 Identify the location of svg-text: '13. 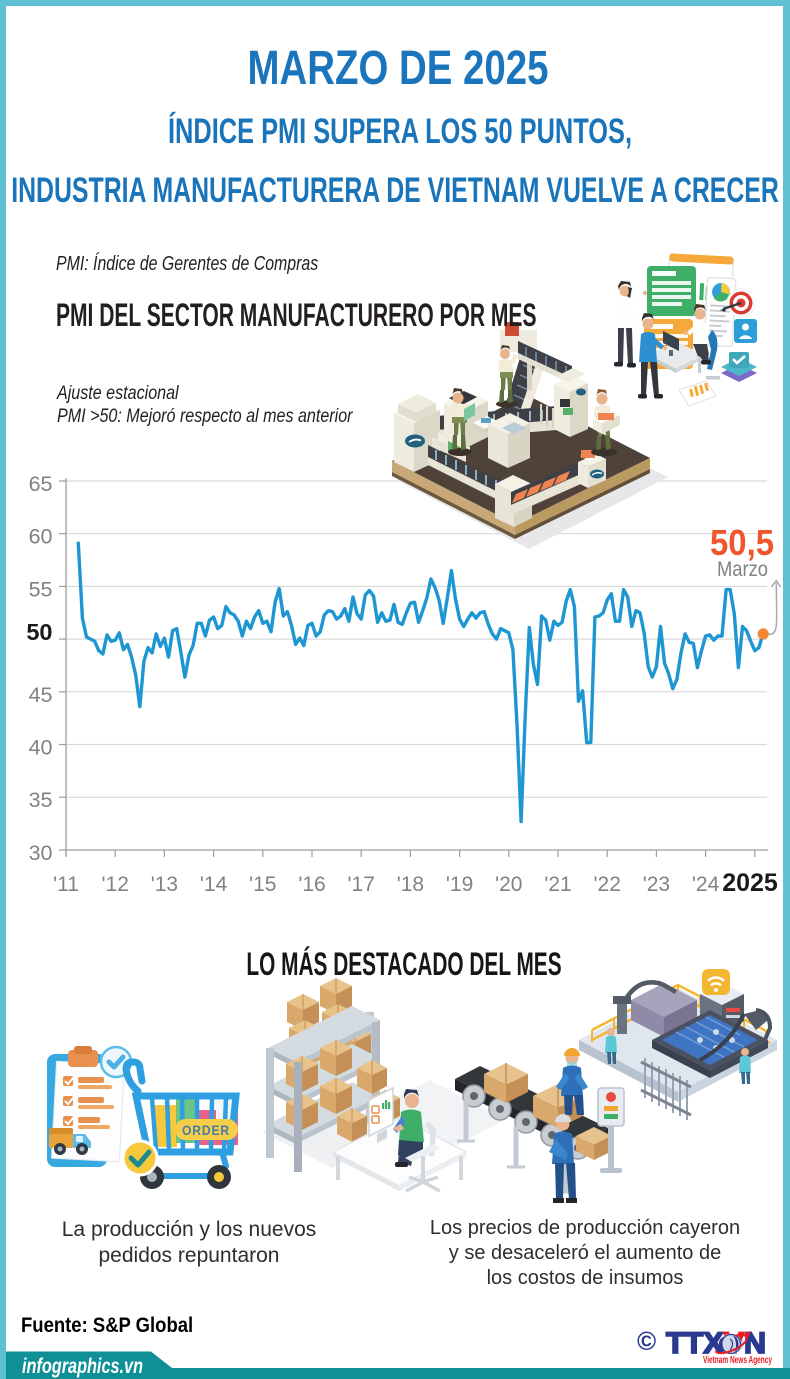
(164, 884).